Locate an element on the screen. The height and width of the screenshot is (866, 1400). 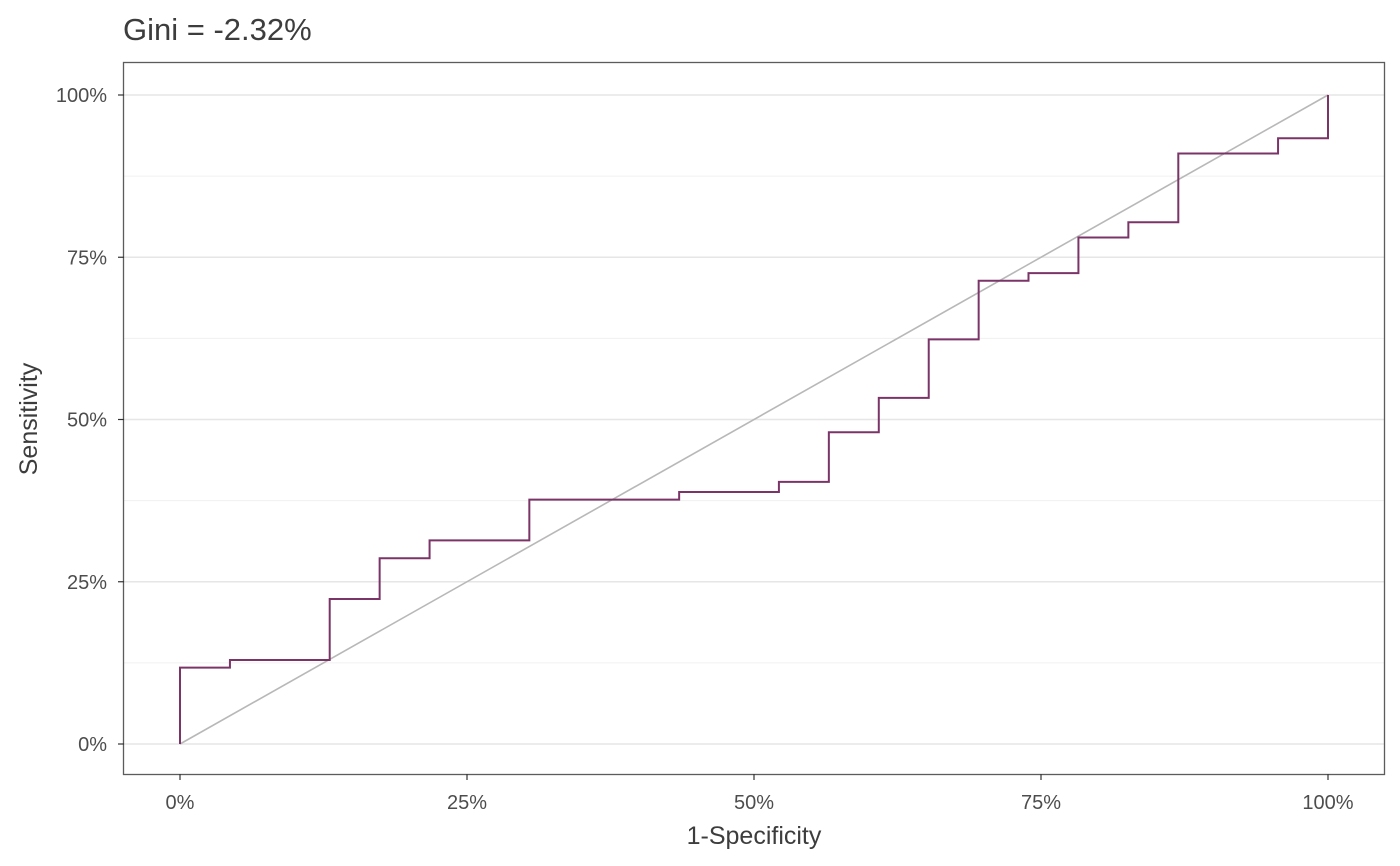
y-axis-label: Sensitivity is located at coordinates (29, 418).